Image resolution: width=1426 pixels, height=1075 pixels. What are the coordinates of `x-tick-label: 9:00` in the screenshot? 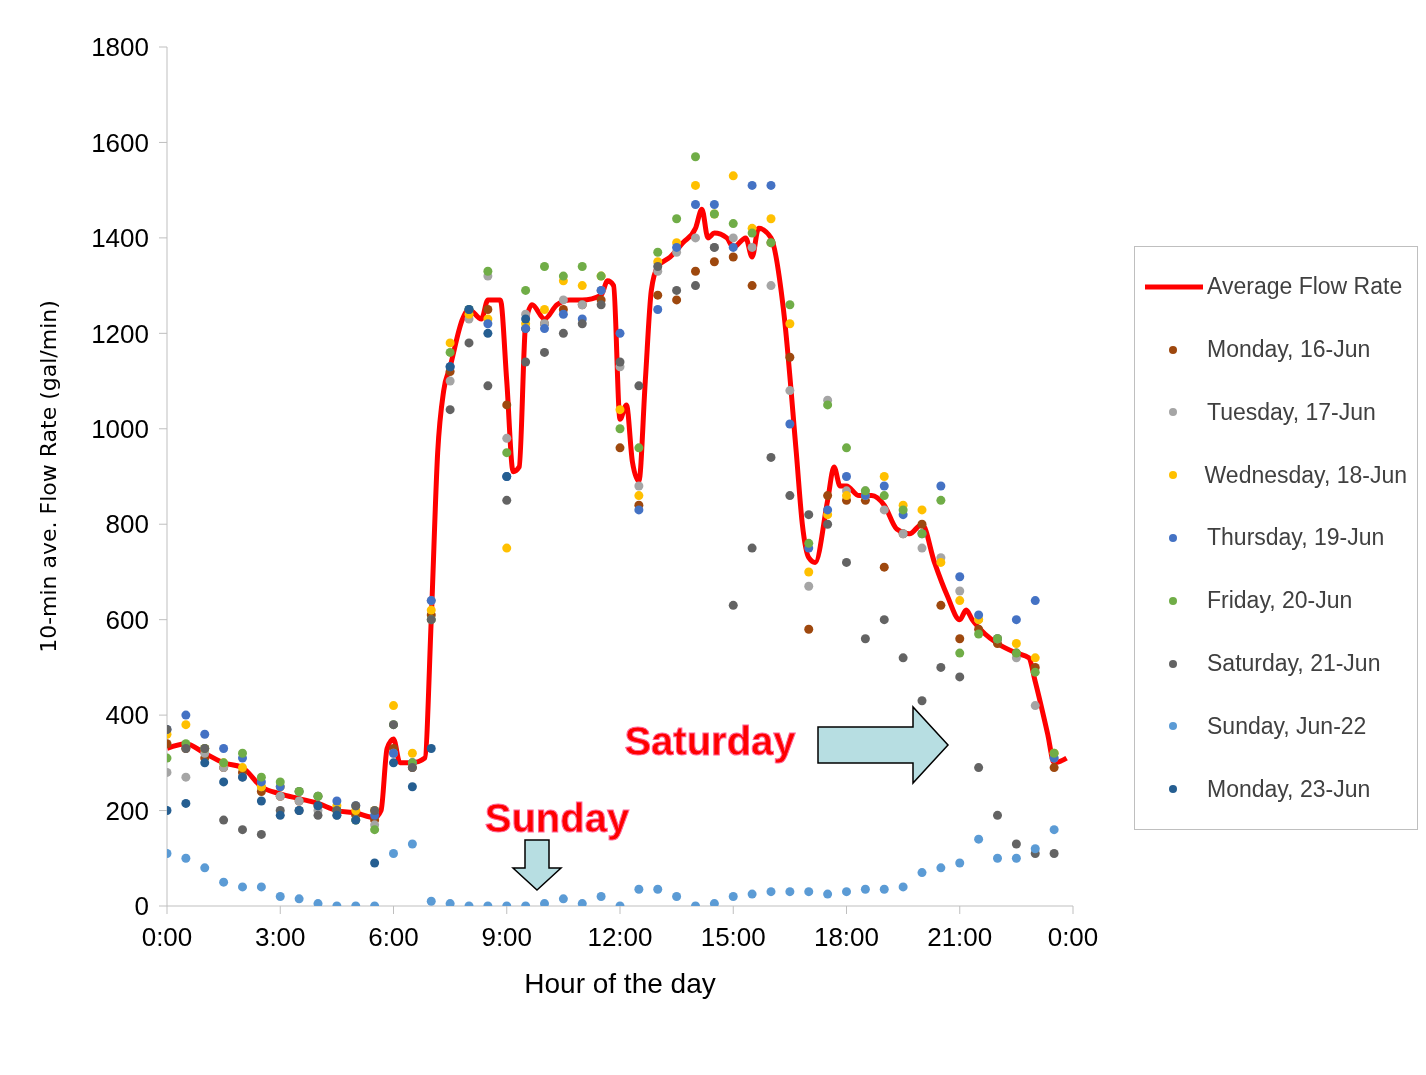 It's located at (507, 937).